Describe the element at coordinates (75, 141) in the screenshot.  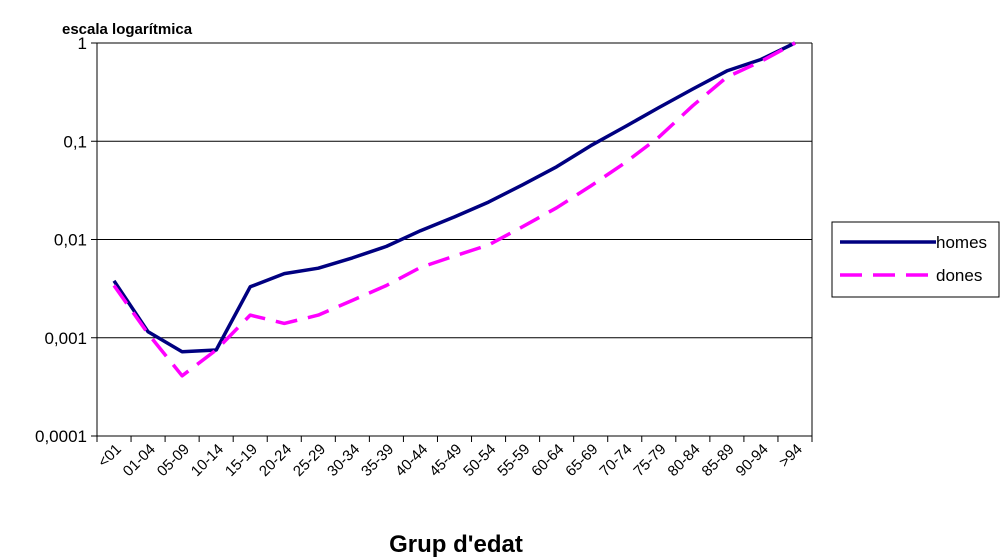
I see `y-tick-label: 0,1` at that location.